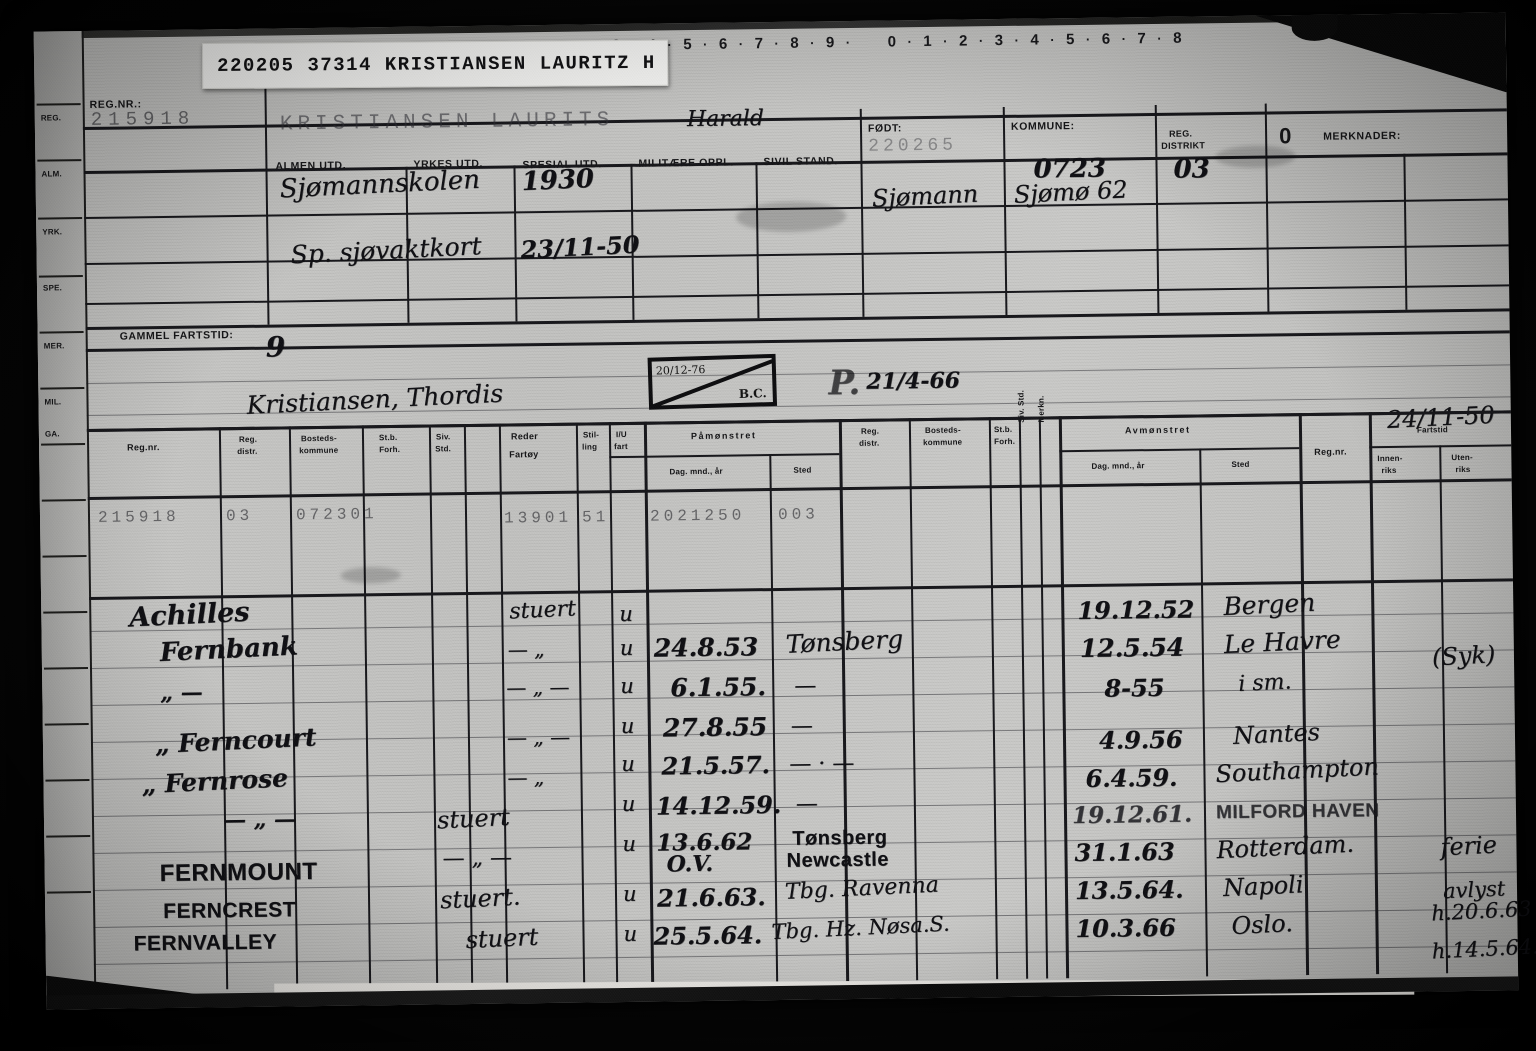  I want to click on voyage-pam-date-6-extra: O.V., so click(690, 864).